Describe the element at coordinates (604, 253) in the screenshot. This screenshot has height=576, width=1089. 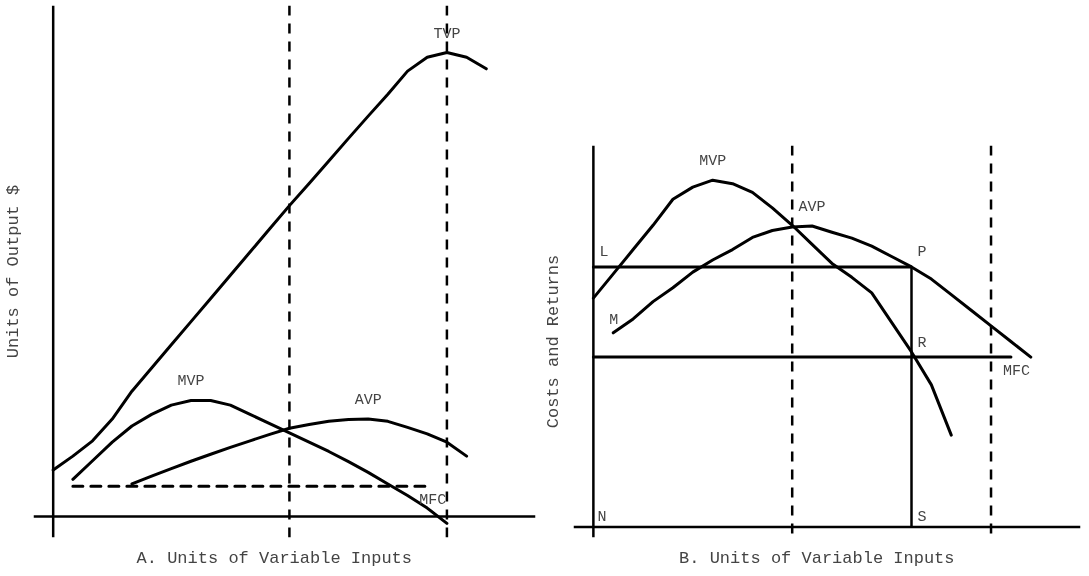
I see `annotation: L` at that location.